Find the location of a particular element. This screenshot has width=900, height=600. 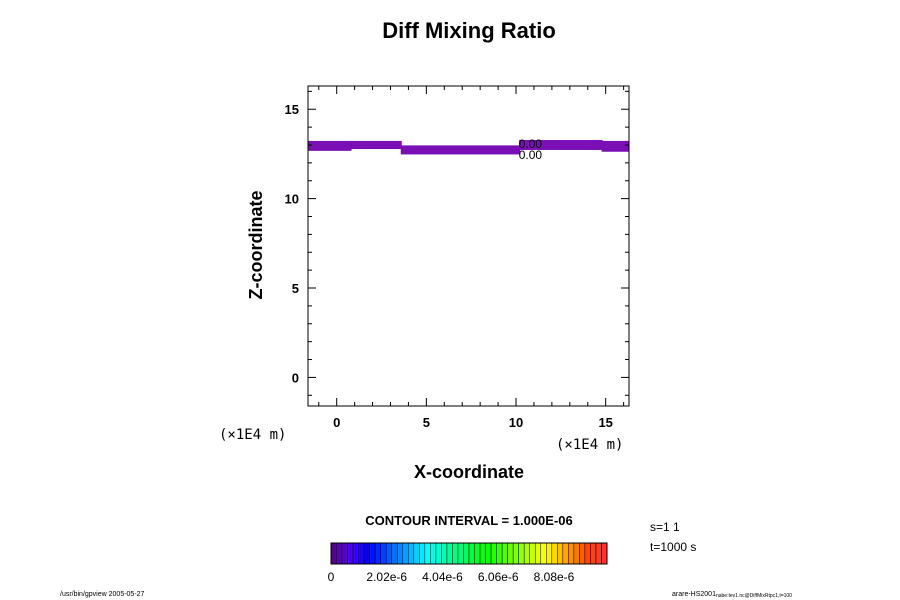

y-axis-title: Z-coordinate is located at coordinates (256, 244).